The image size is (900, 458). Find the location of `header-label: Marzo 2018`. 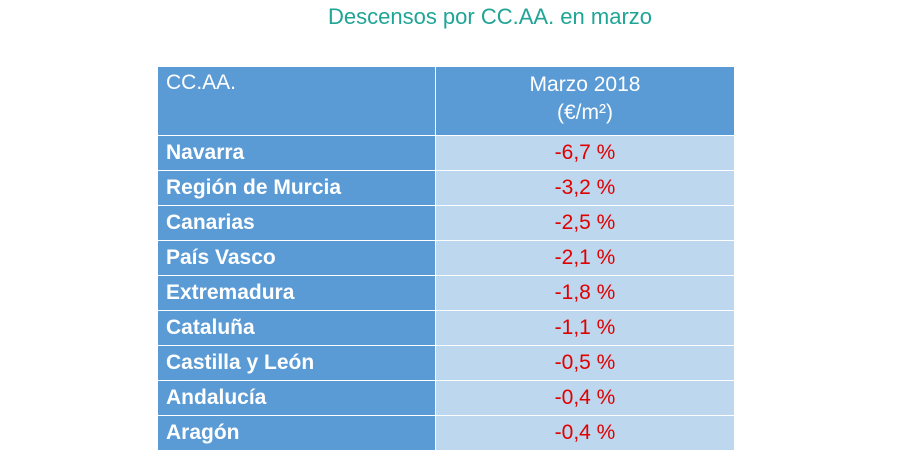

header-label: Marzo 2018 is located at coordinates (585, 84).